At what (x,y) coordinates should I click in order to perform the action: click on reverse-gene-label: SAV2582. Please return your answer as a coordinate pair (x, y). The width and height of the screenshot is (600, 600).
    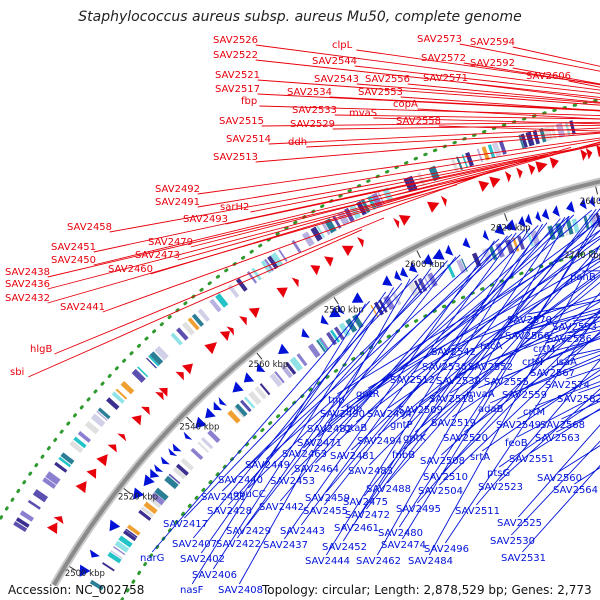
    Looking at the image, I should click on (578, 399).